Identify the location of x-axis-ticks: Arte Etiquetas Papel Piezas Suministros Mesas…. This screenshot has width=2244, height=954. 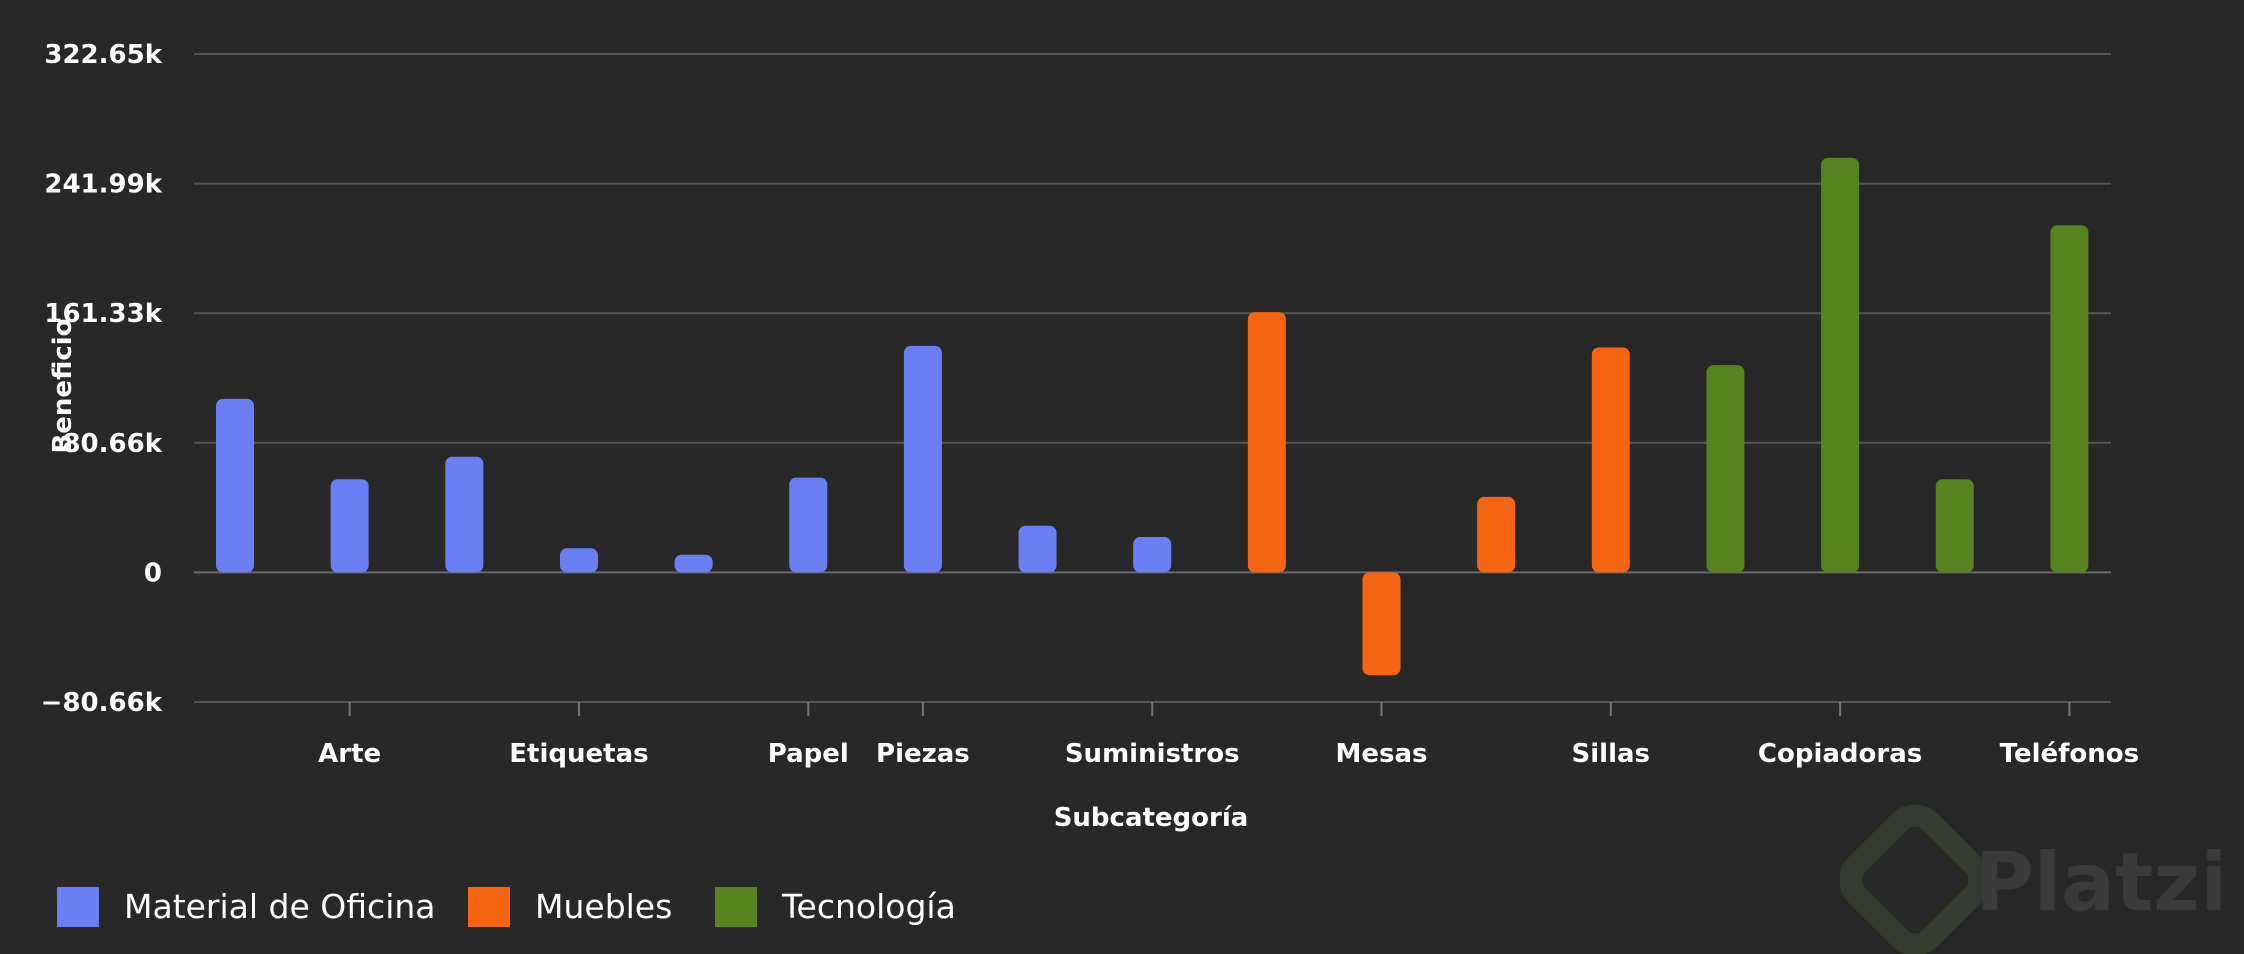
(1228, 735).